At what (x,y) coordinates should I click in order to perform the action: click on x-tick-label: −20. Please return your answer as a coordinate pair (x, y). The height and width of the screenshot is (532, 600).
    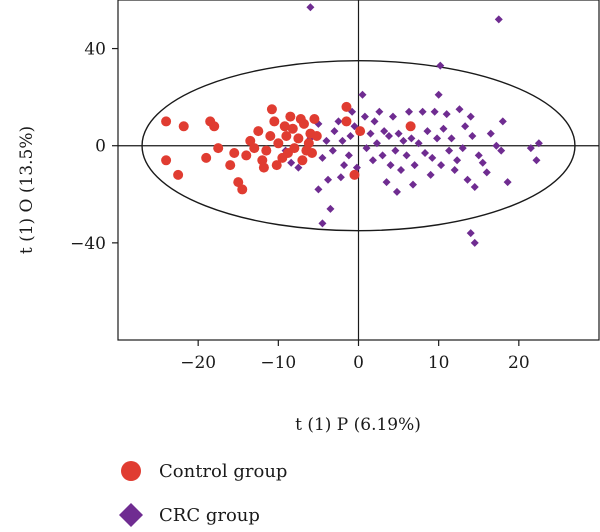
    Looking at the image, I should click on (198, 363).